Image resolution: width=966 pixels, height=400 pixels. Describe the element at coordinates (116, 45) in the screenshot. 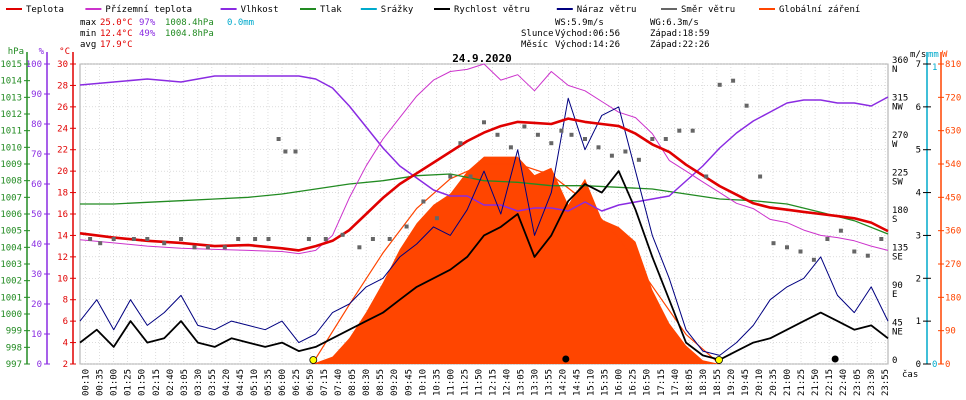

I see `stat-avg-temp: 17.9°C` at that location.